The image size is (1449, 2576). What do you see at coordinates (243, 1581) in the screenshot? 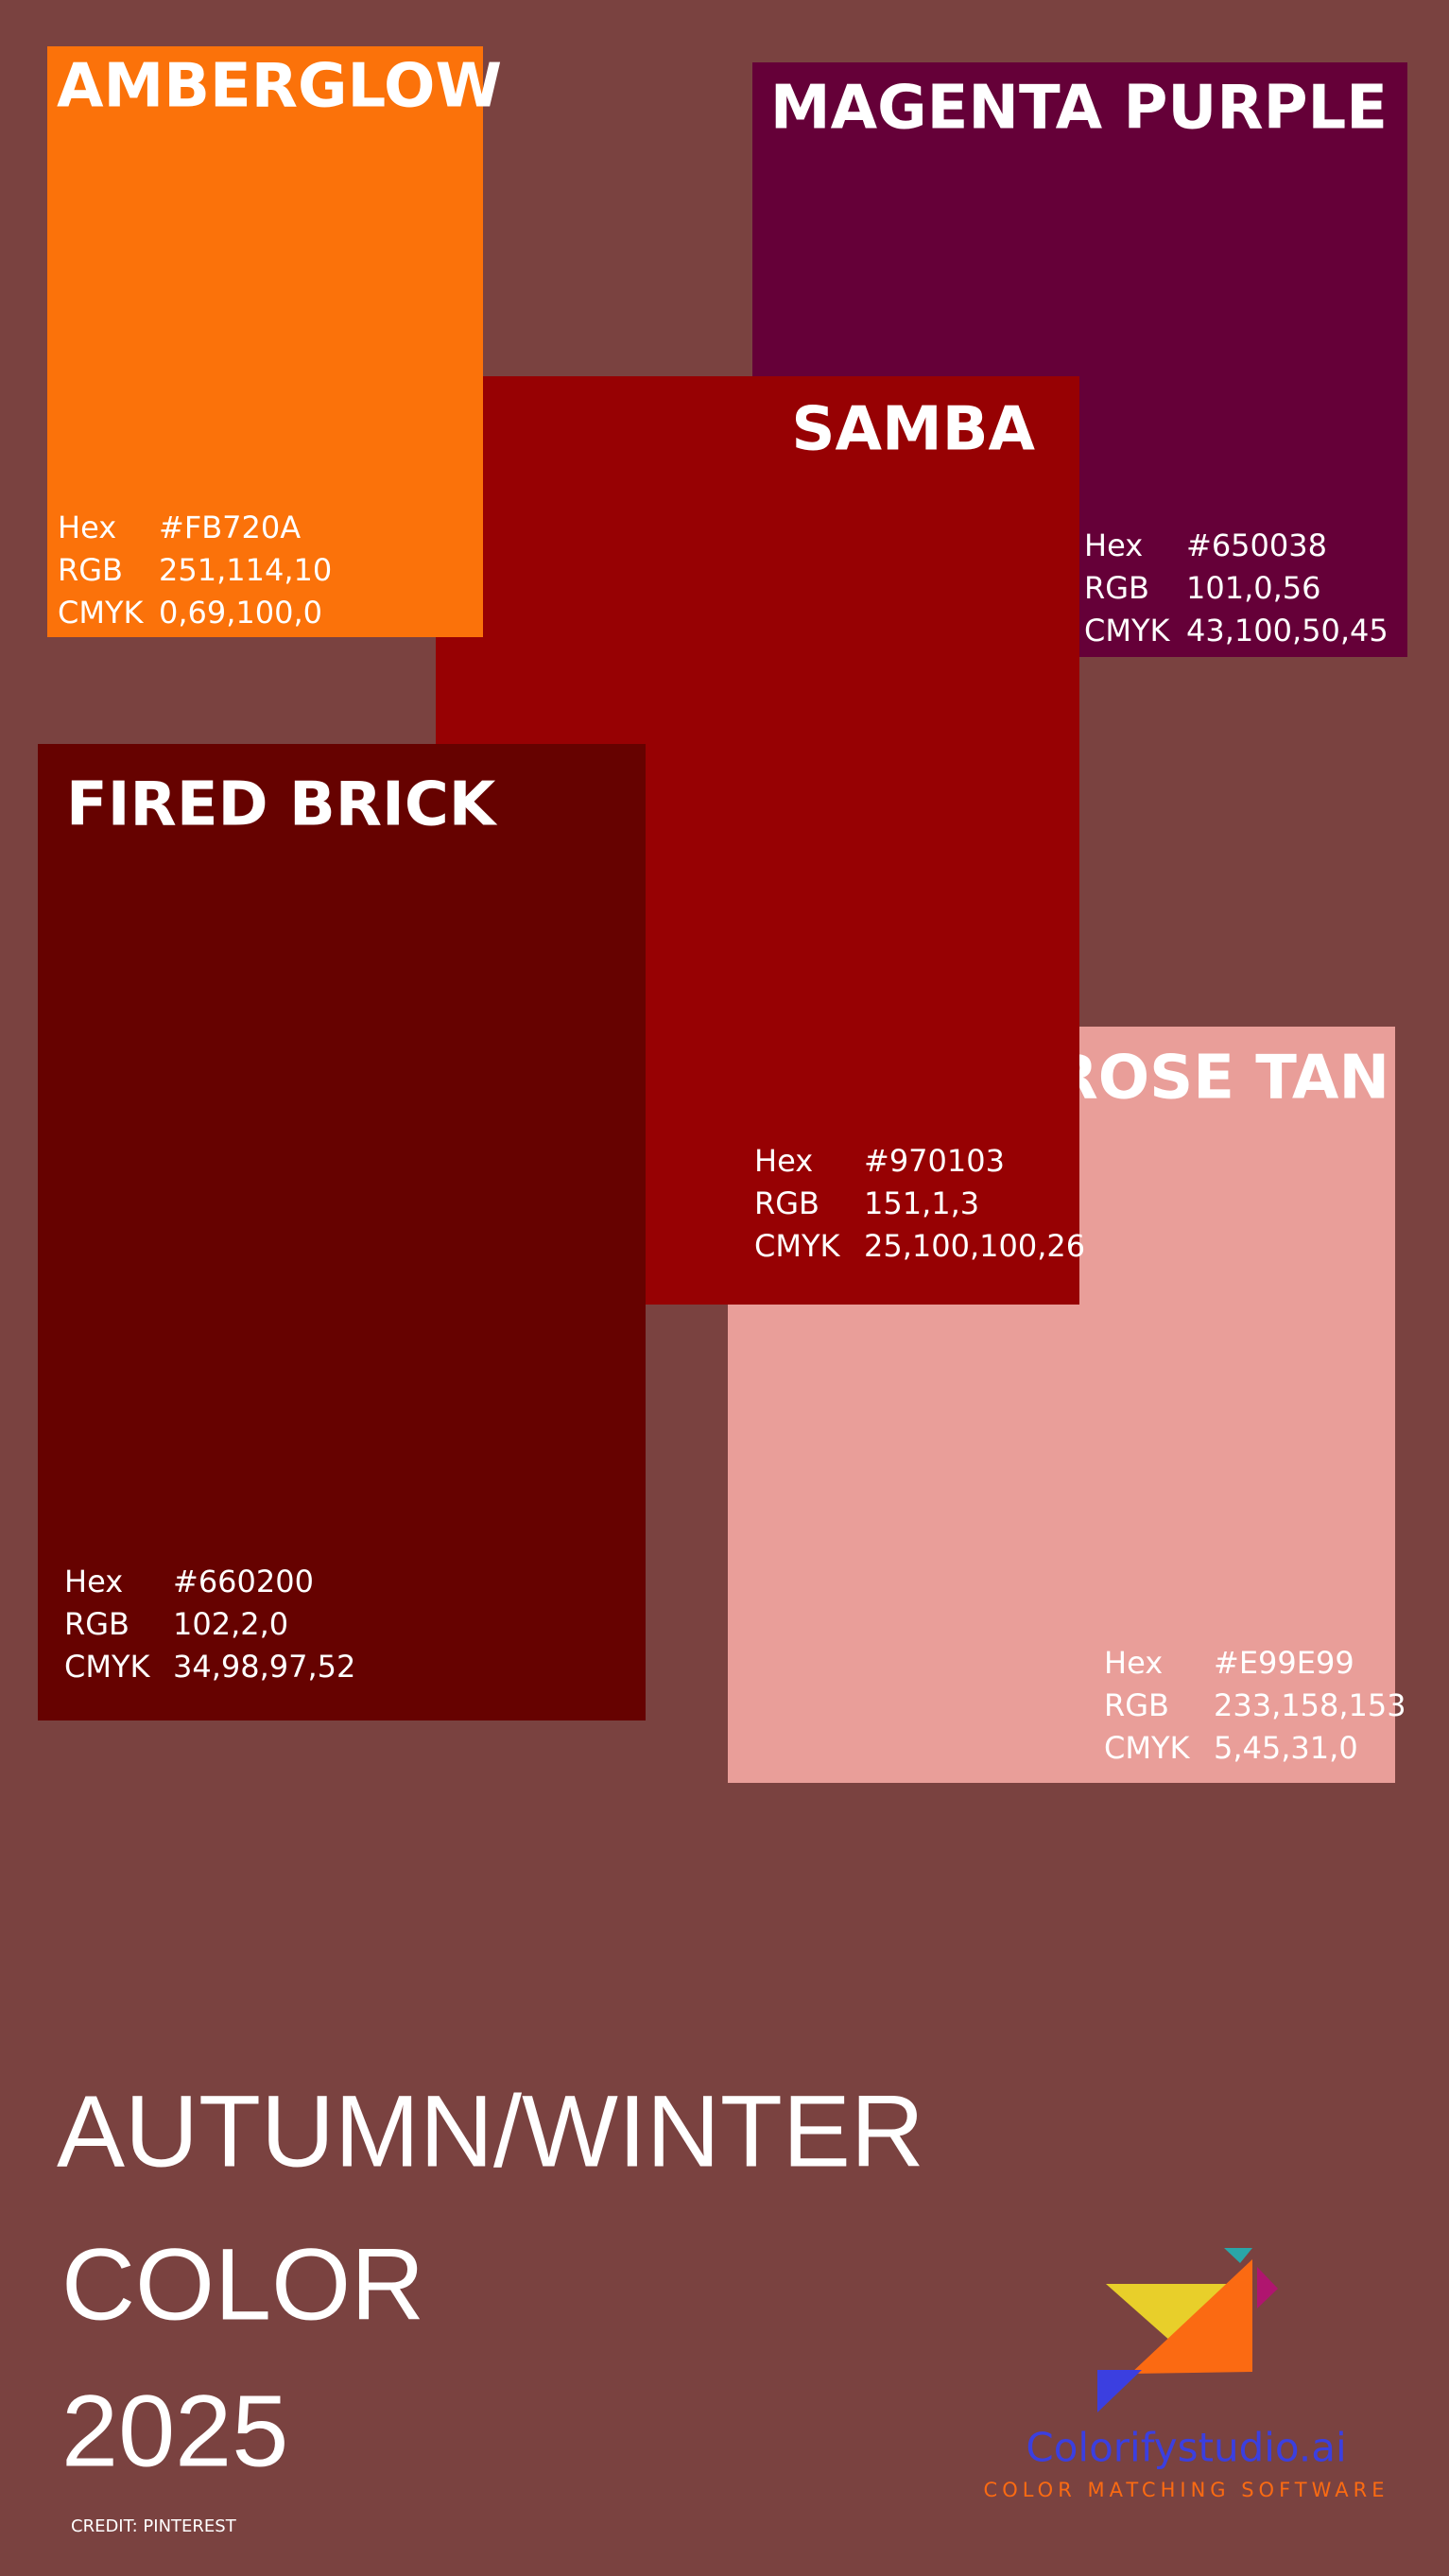
I see `info-value: #660200` at bounding box center [243, 1581].